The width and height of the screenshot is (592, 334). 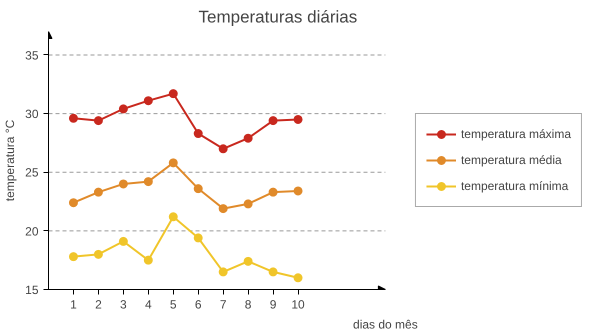 I want to click on x-tick-label: 1, so click(x=74, y=305).